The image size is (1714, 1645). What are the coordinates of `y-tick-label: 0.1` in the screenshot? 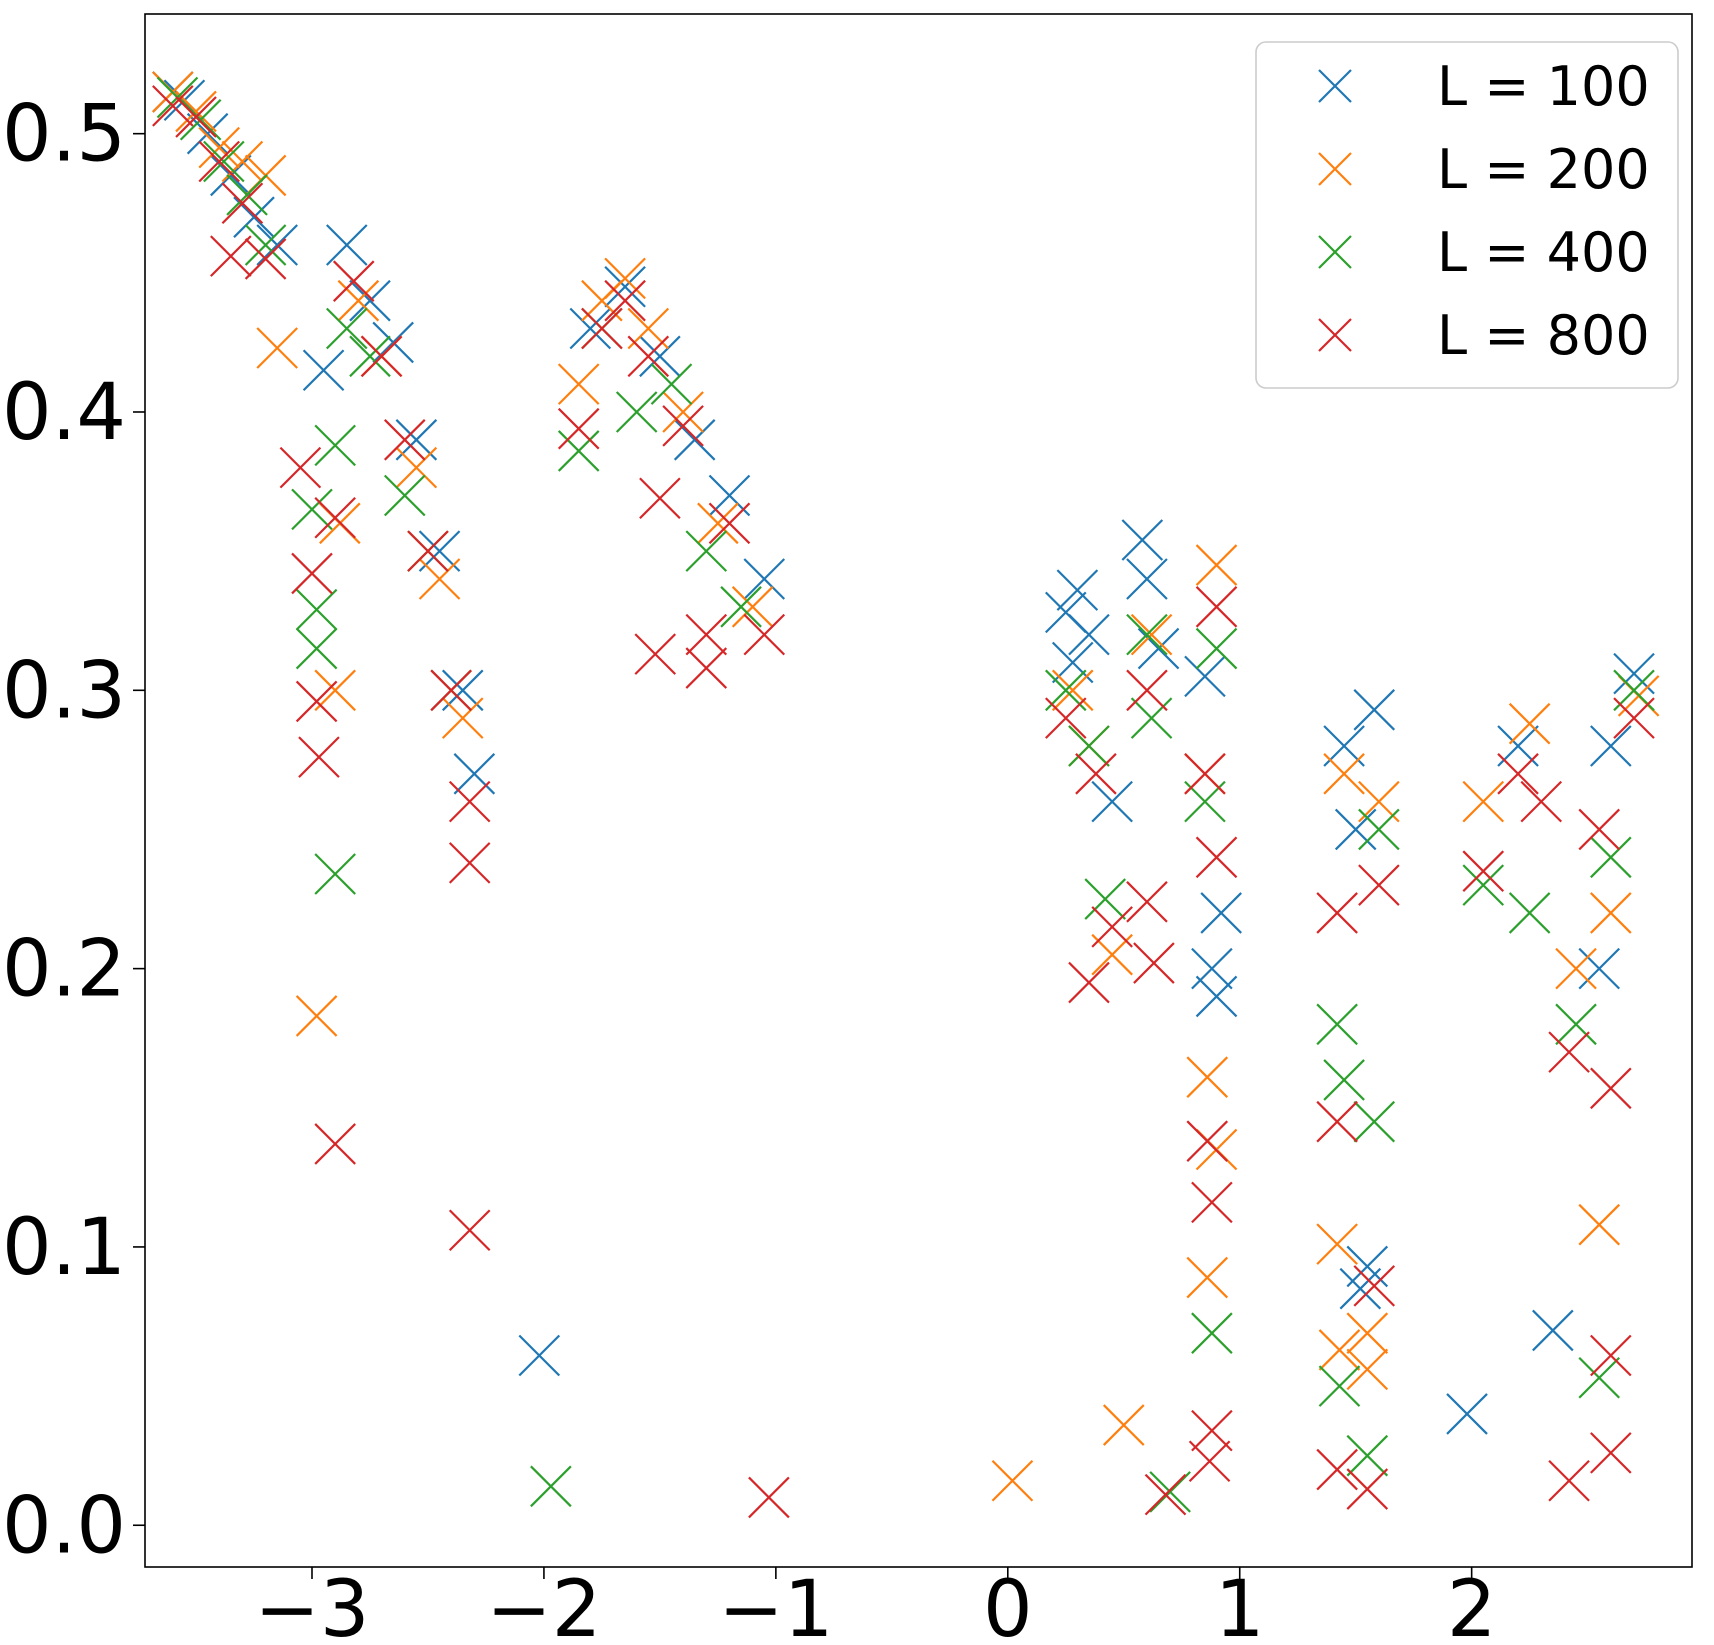 It's located at (64, 1248).